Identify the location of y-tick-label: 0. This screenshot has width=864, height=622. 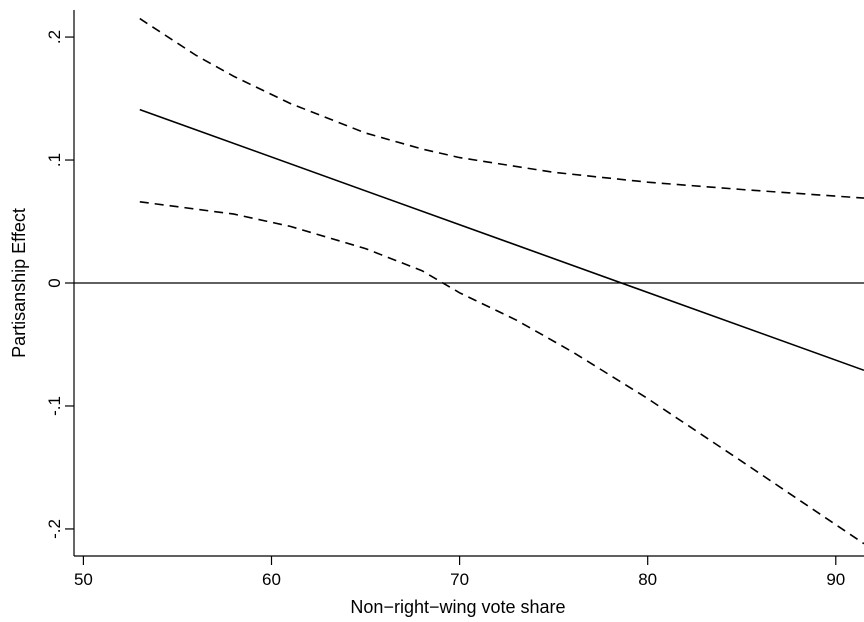
(54, 282).